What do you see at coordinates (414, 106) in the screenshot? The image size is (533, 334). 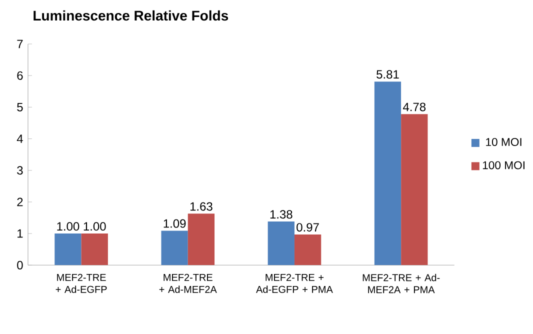 I see `data-label: 4.78` at bounding box center [414, 106].